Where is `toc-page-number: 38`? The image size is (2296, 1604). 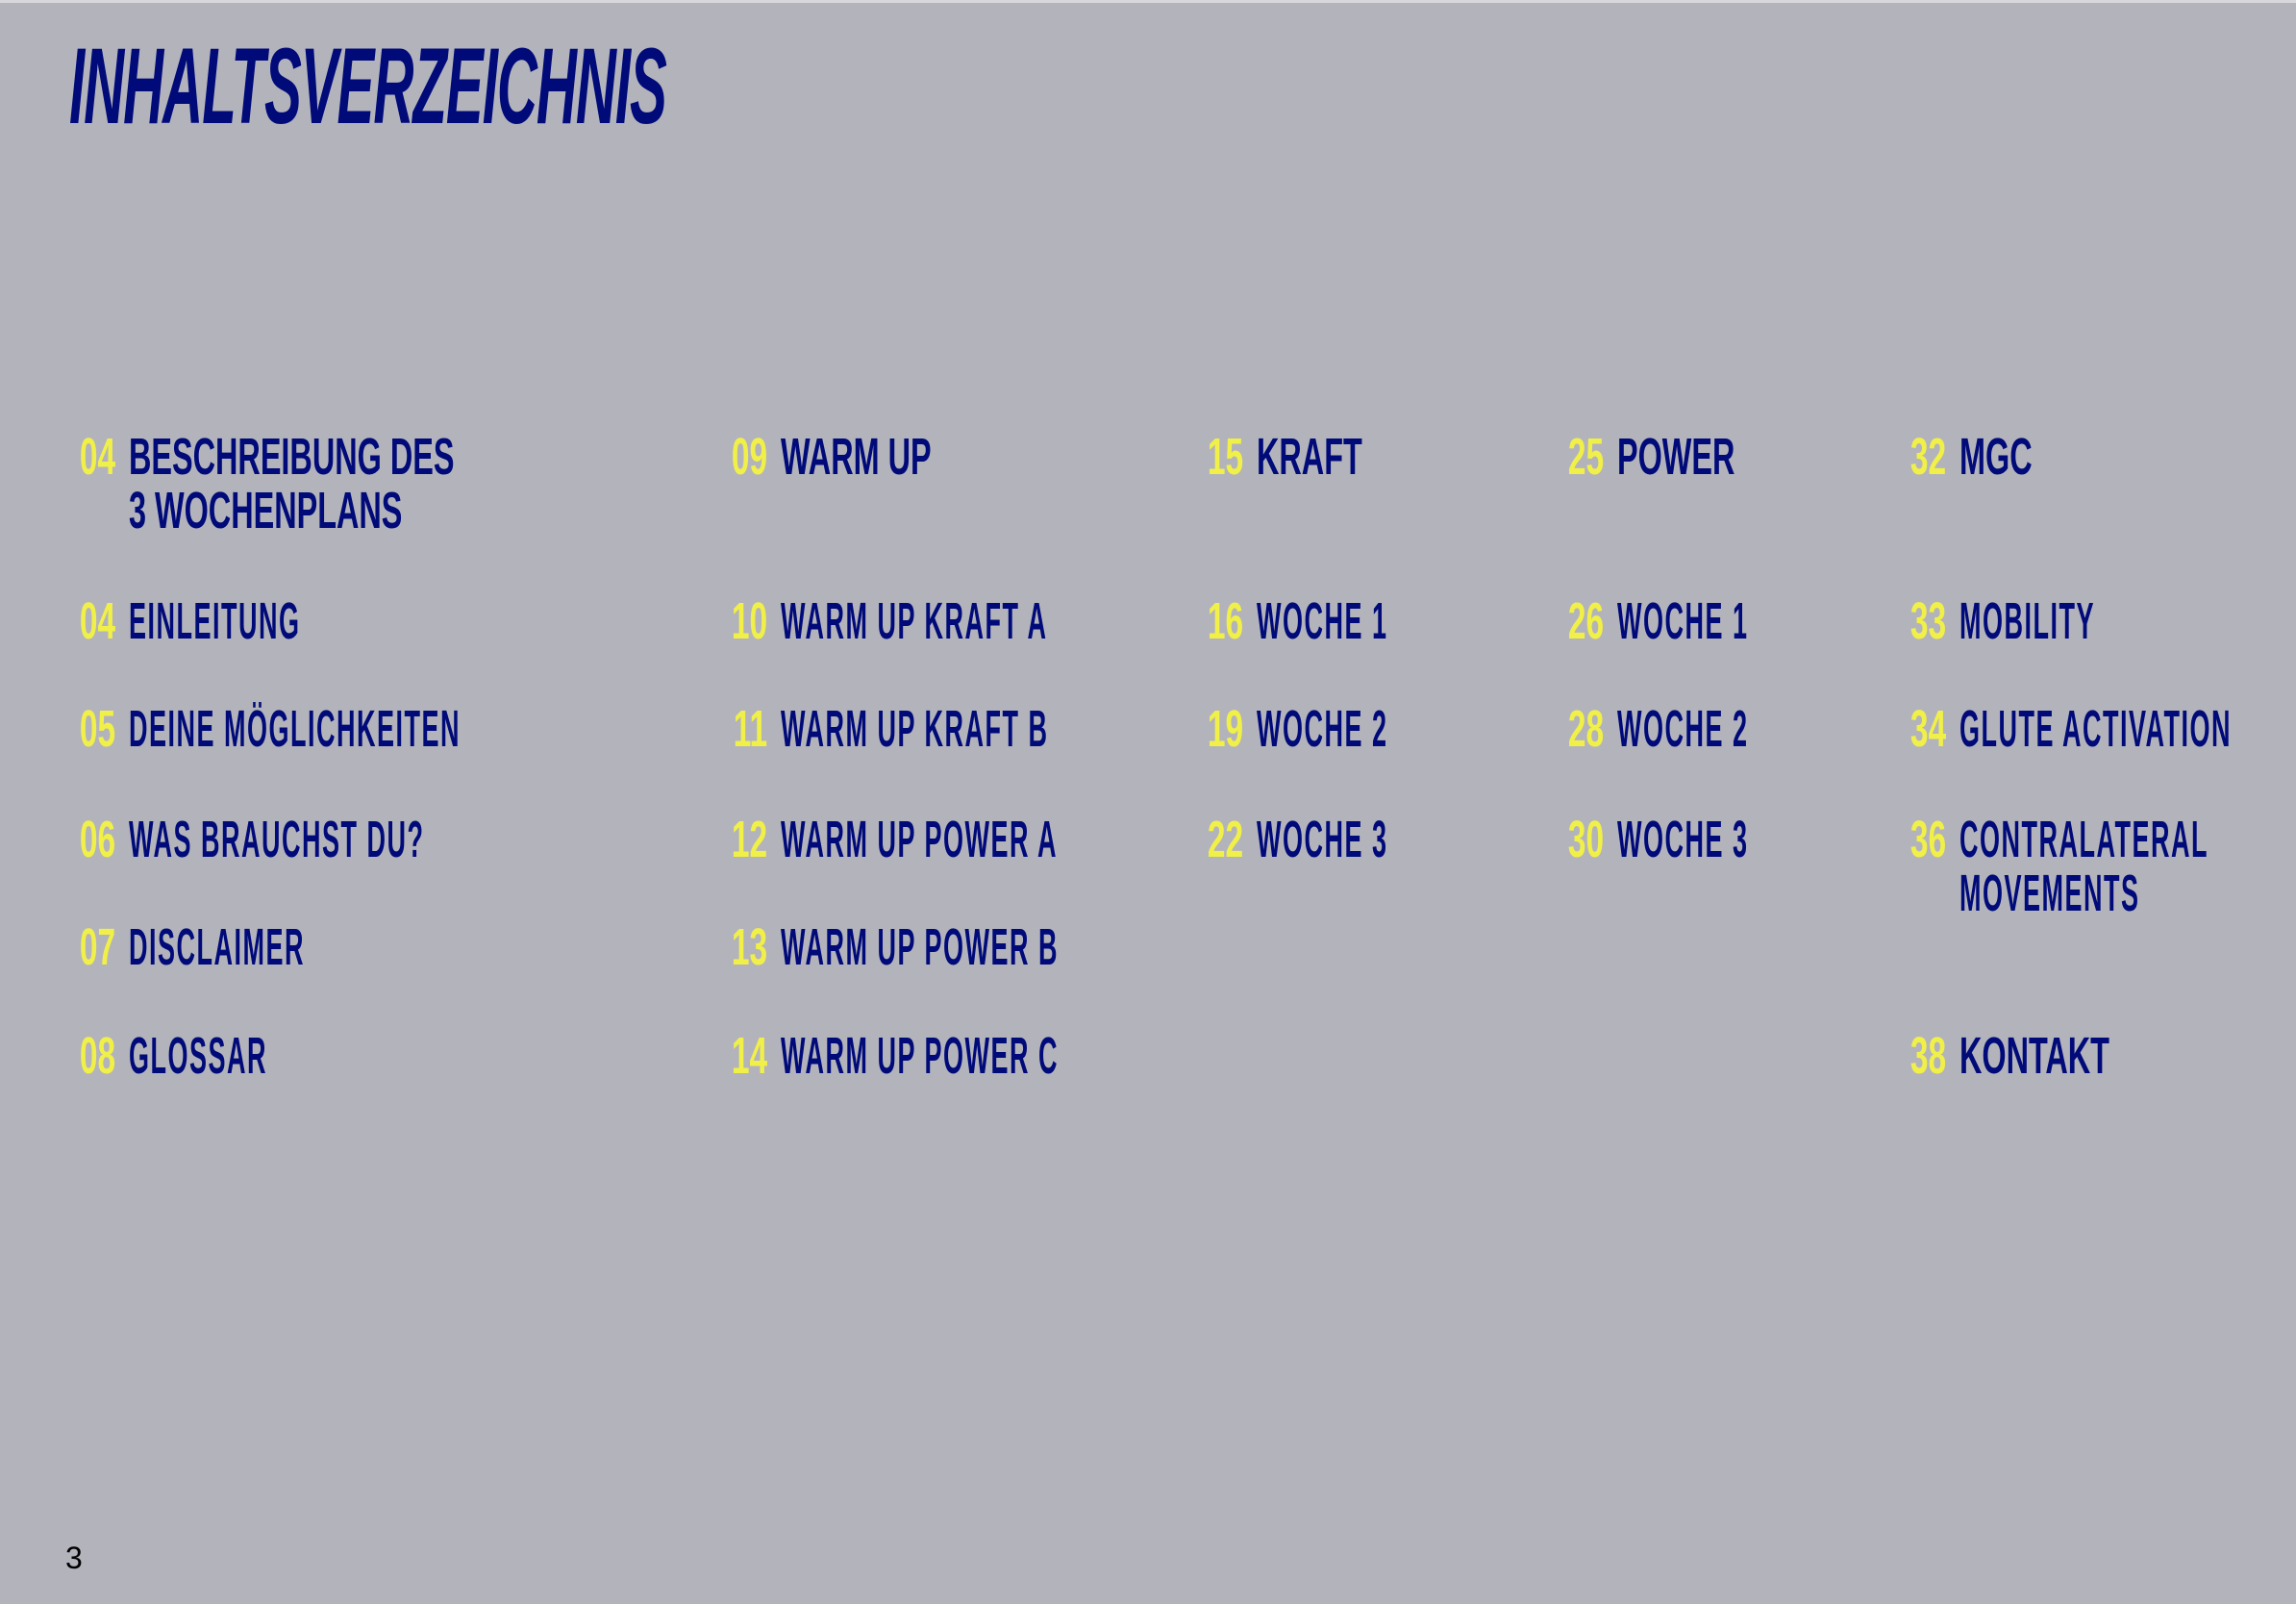
toc-page-number: 38 is located at coordinates (1927, 1056).